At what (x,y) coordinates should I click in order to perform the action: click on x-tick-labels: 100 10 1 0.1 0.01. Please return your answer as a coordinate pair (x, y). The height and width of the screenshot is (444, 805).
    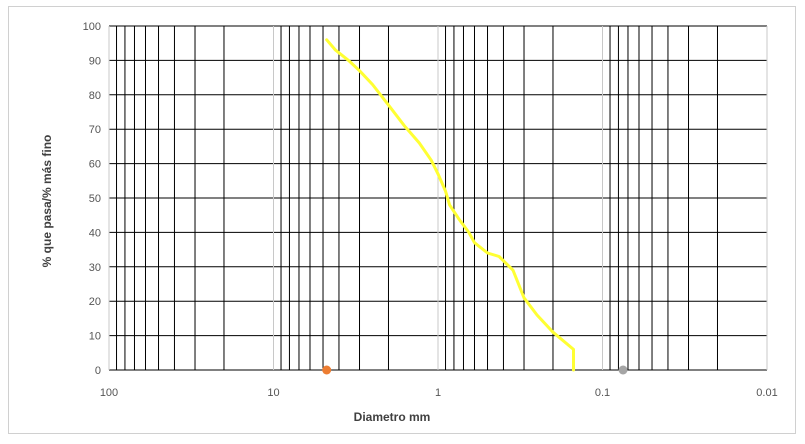
    Looking at the image, I should click on (439, 393).